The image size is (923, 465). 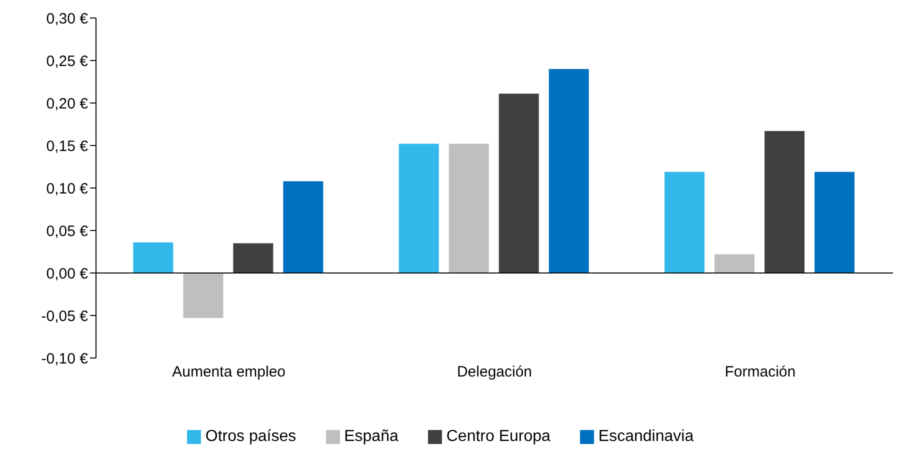 What do you see at coordinates (494, 372) in the screenshot?
I see `x-tick-label: Delegación` at bounding box center [494, 372].